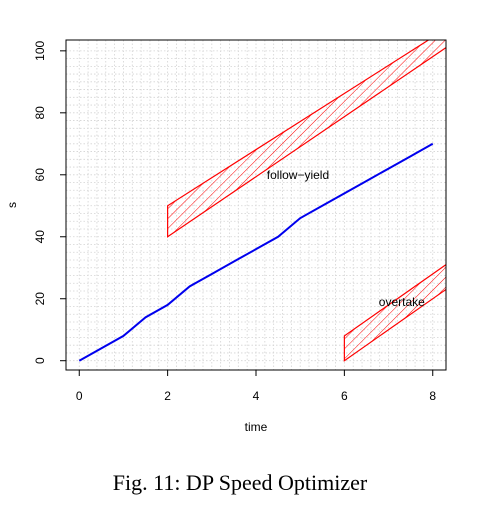 Image resolution: width=480 pixels, height=513 pixels. What do you see at coordinates (346, 238) in the screenshot?
I see `annotations: follow−yield overtake` at bounding box center [346, 238].